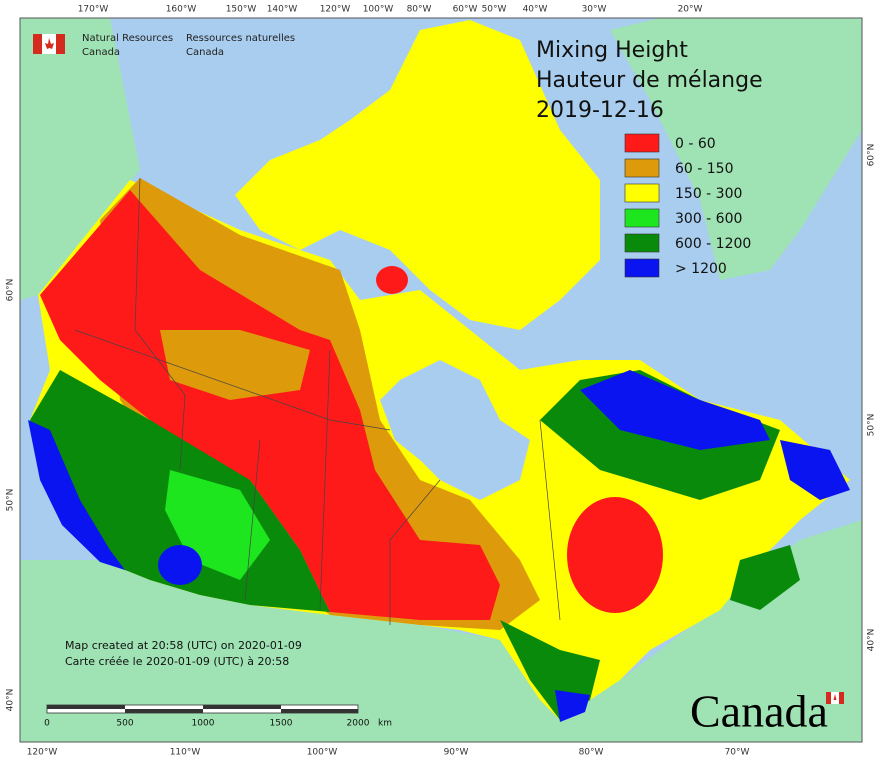  What do you see at coordinates (455, 430) in the screenshot?
I see `hudson-bay` at bounding box center [455, 430].